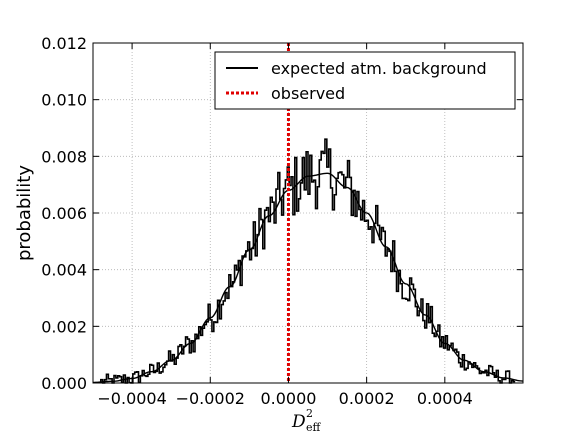 The height and width of the screenshot is (437, 581). Describe the element at coordinates (64, 43) in the screenshot. I see `y-tick-label: 0.012` at that location.